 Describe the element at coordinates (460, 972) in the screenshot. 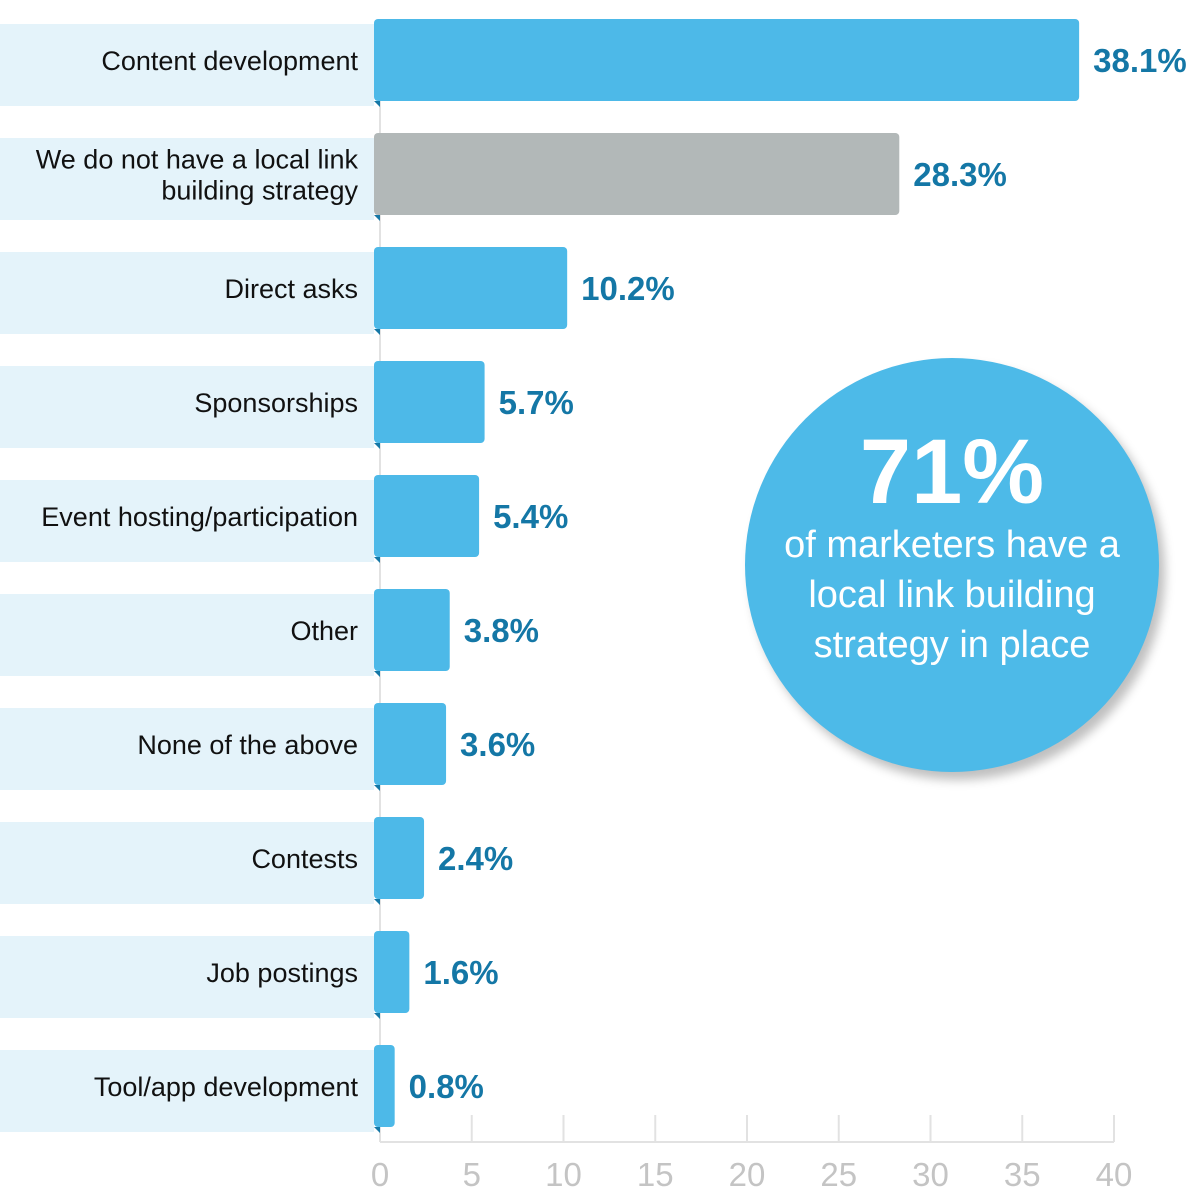

I see `data-label: 1.6%` at that location.